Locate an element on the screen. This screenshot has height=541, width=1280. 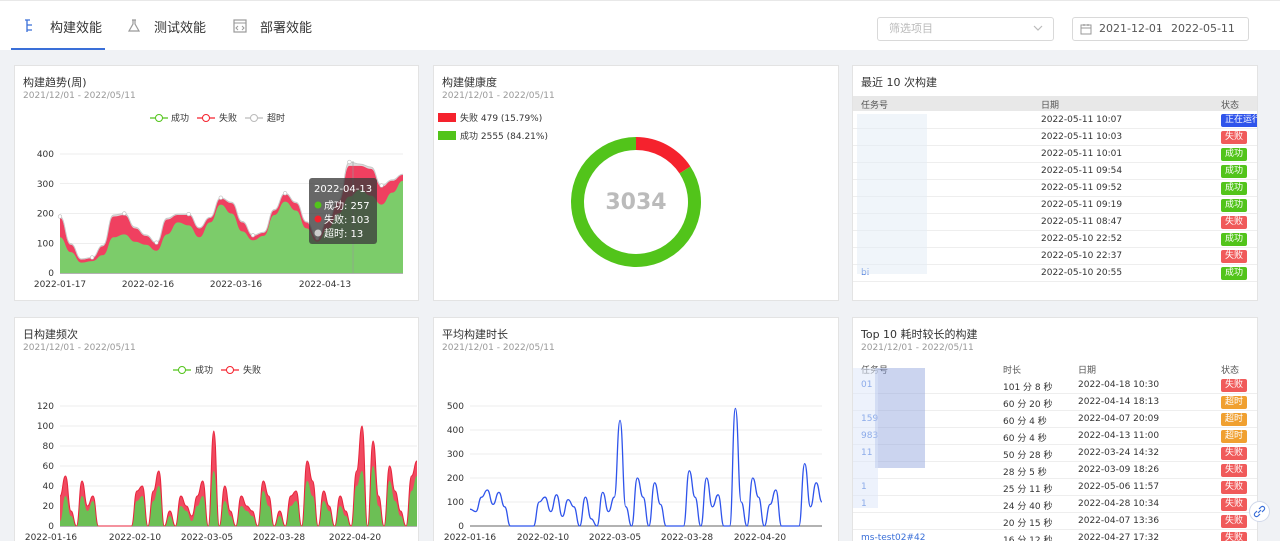
build-date: 2022-05-11 09:19 is located at coordinates (1082, 205).